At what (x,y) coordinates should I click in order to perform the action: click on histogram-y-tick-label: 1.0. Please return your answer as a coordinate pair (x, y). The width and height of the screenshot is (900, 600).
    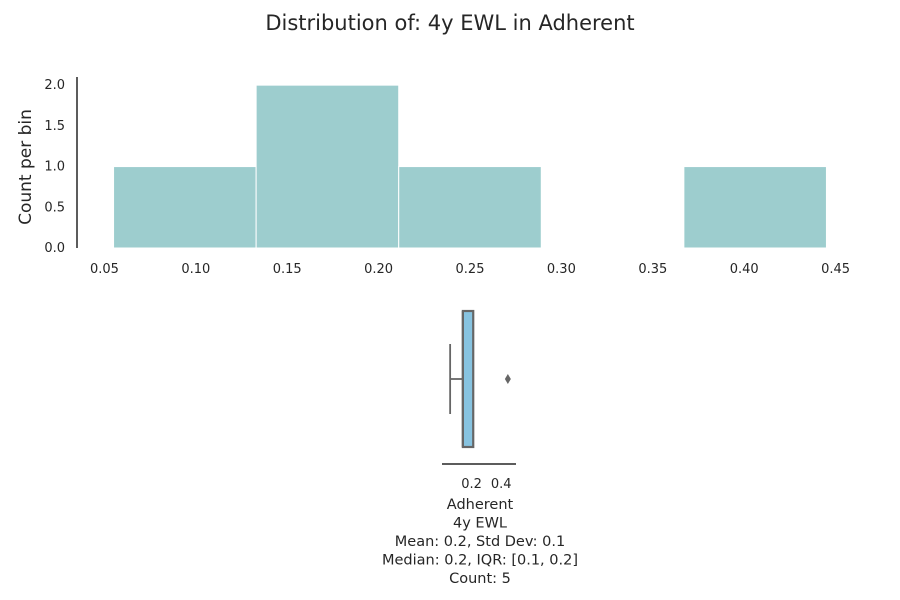
    Looking at the image, I should click on (54, 167).